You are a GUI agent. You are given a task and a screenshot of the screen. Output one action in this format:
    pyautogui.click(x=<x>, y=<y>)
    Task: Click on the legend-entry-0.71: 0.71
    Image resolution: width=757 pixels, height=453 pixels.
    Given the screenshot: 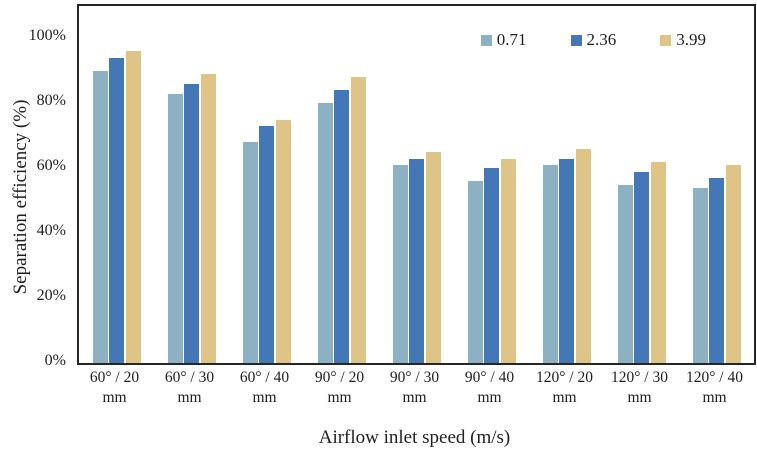 What is the action you would take?
    pyautogui.click(x=503, y=40)
    